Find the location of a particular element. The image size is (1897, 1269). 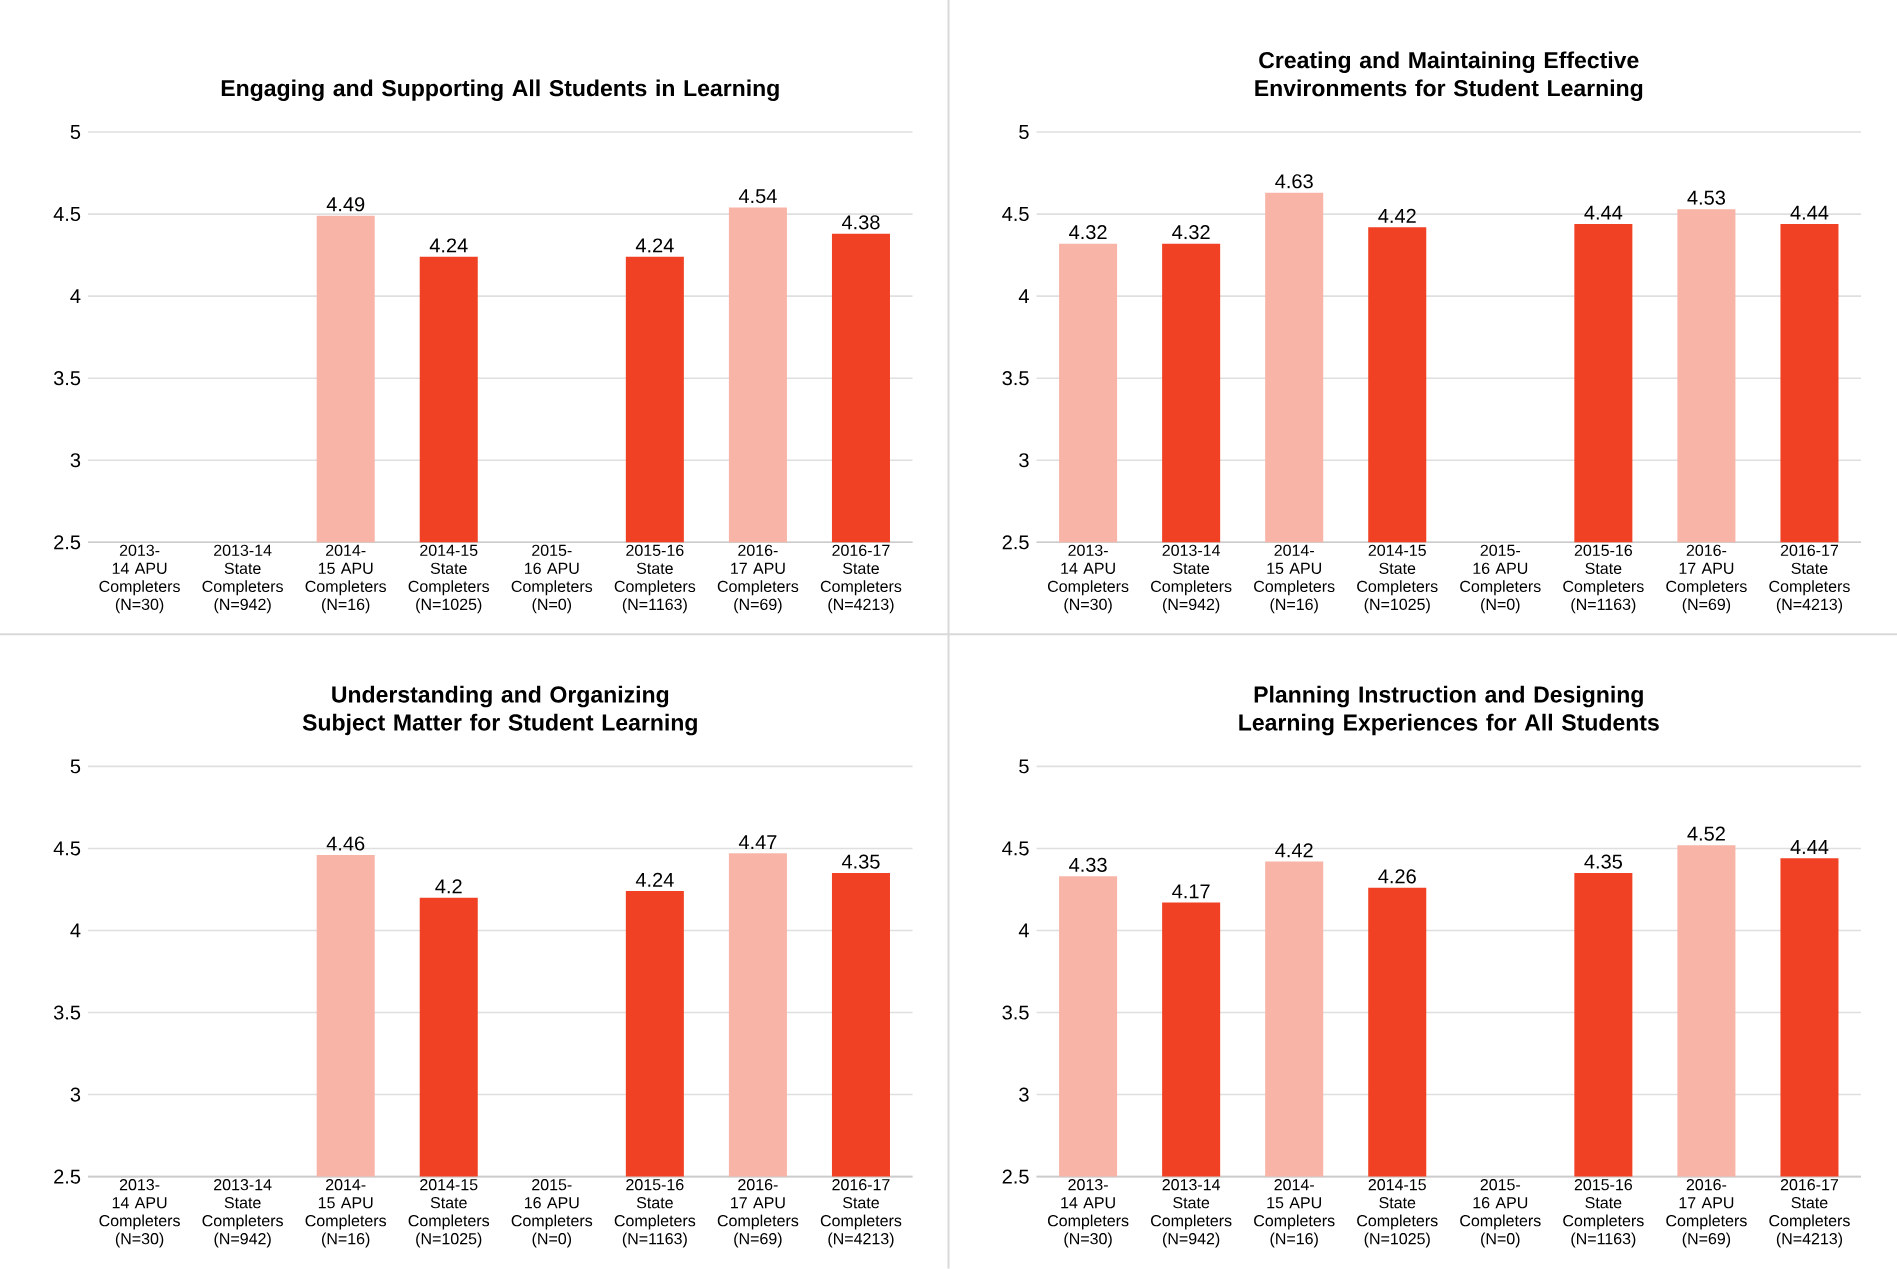

chart-title: Understanding and Organizing Subject Matter for Student Learning is located at coordinates (499, 710).